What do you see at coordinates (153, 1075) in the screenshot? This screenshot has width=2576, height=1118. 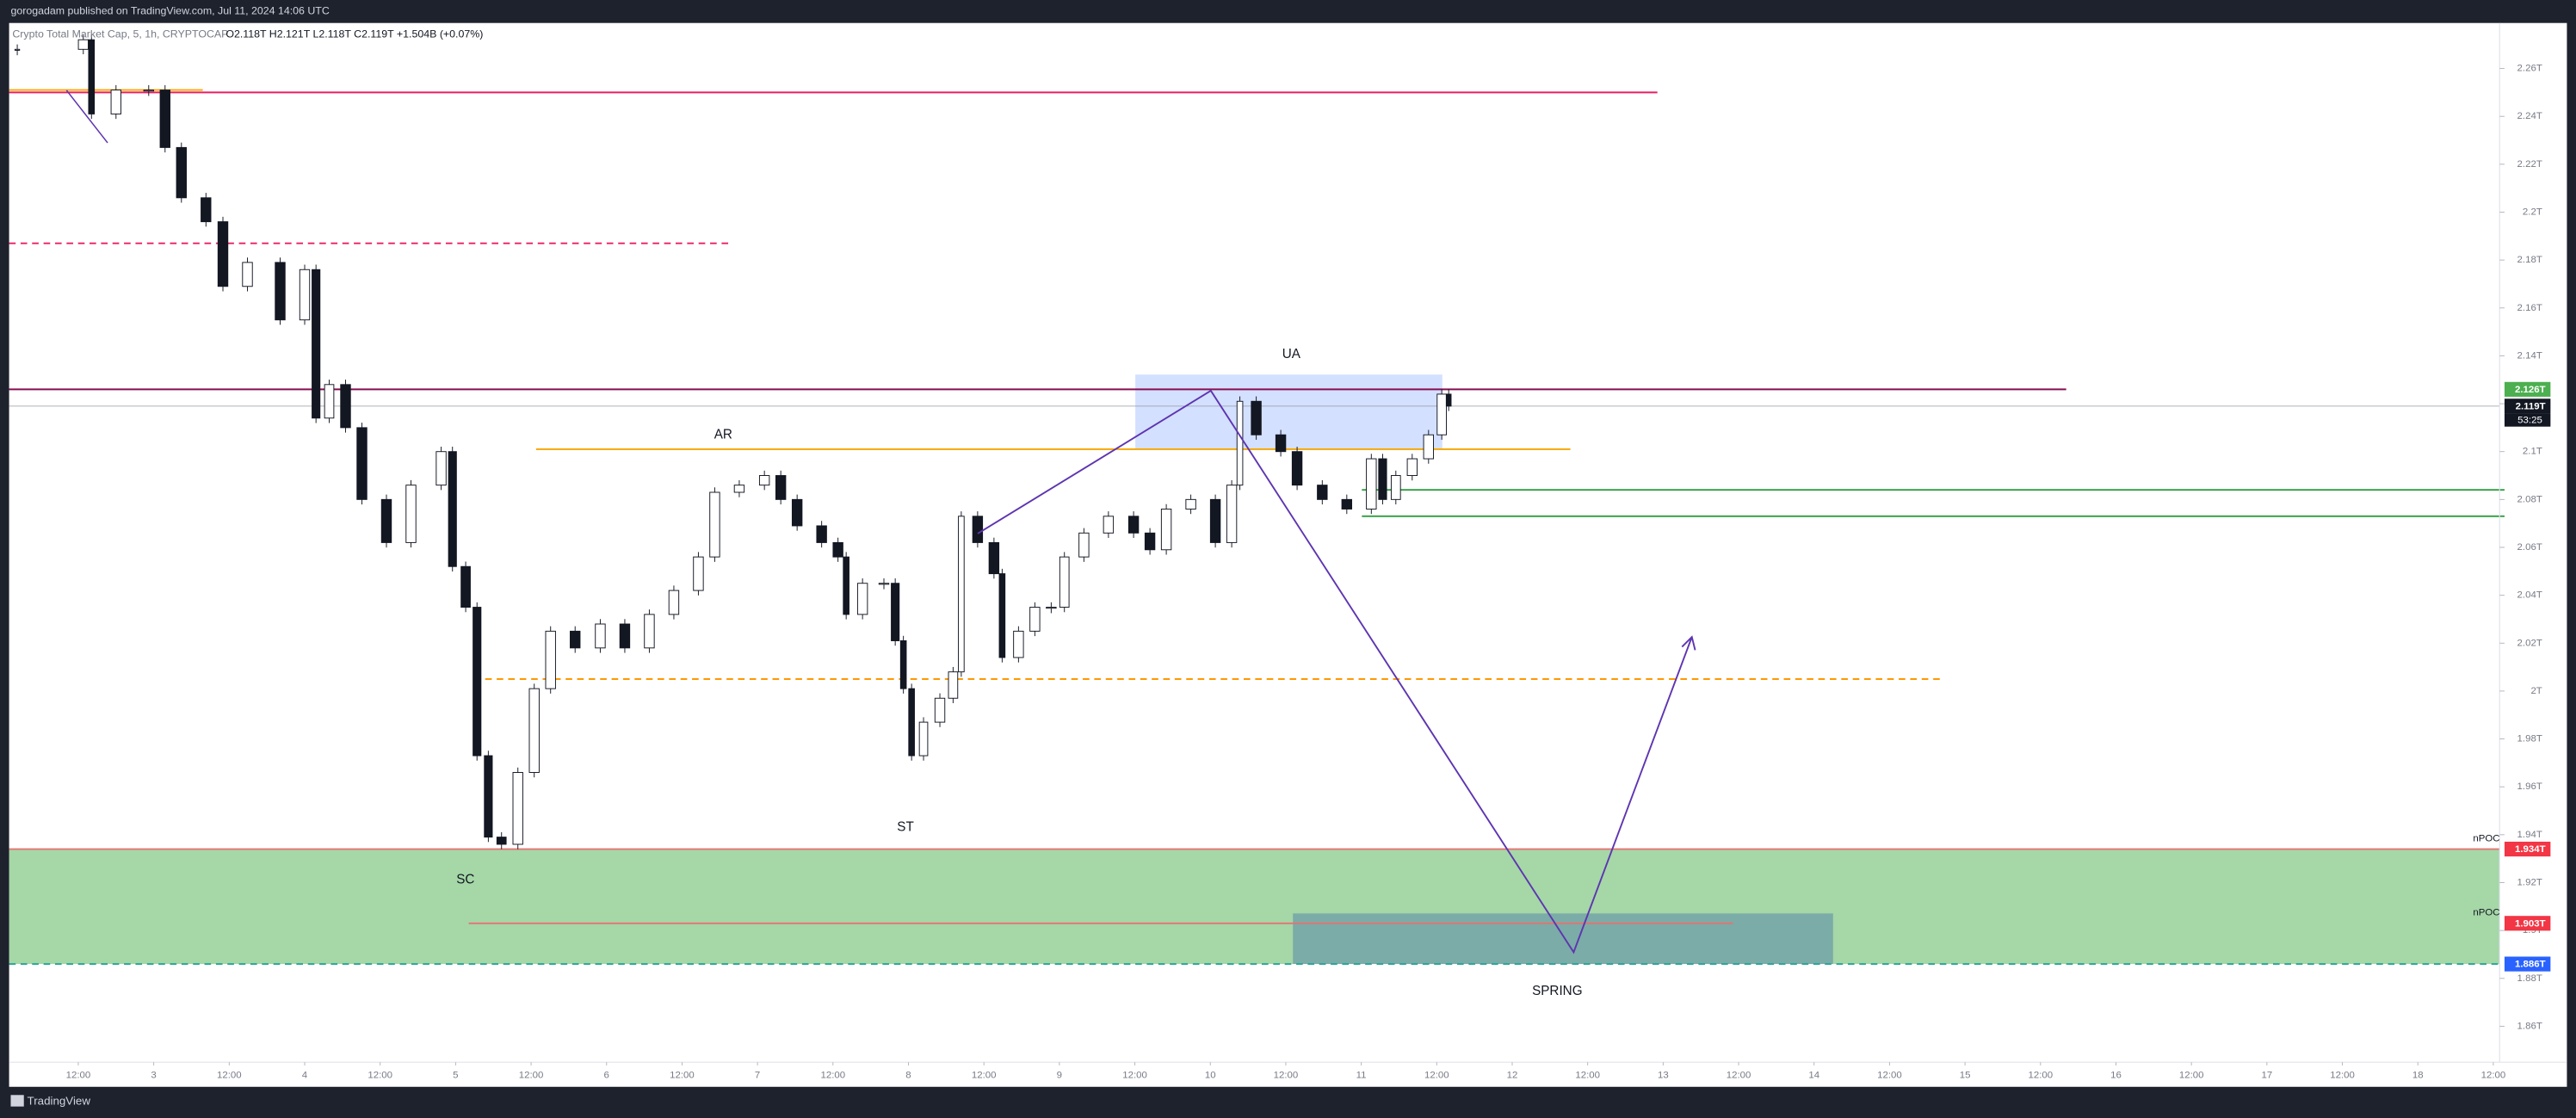 I see `x-tick-label: 3` at bounding box center [153, 1075].